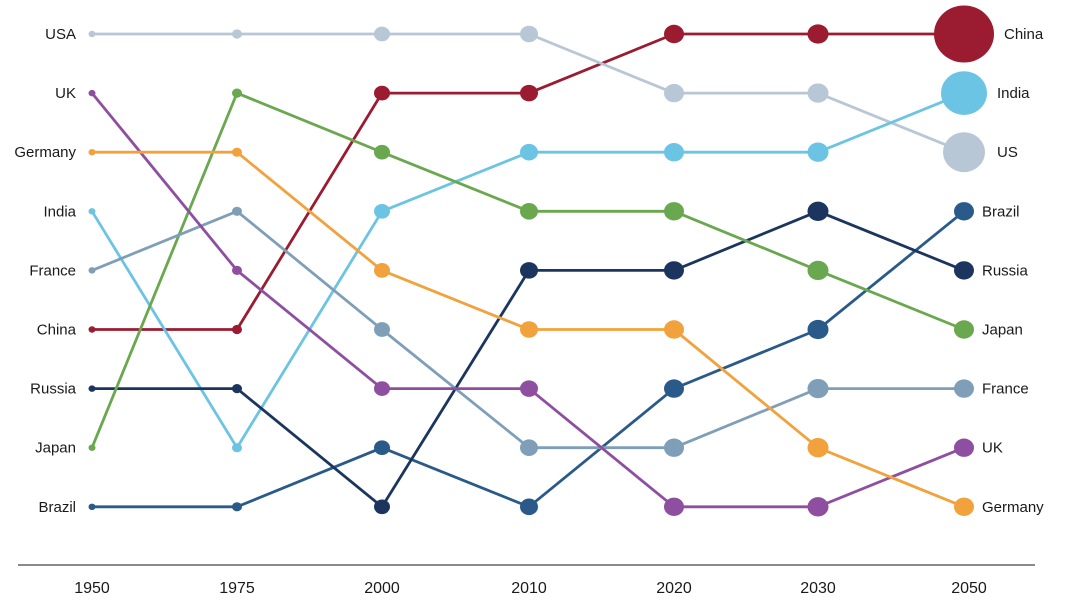 This screenshot has width=1079, height=611. I want to click on point-russia-2050, so click(964, 270).